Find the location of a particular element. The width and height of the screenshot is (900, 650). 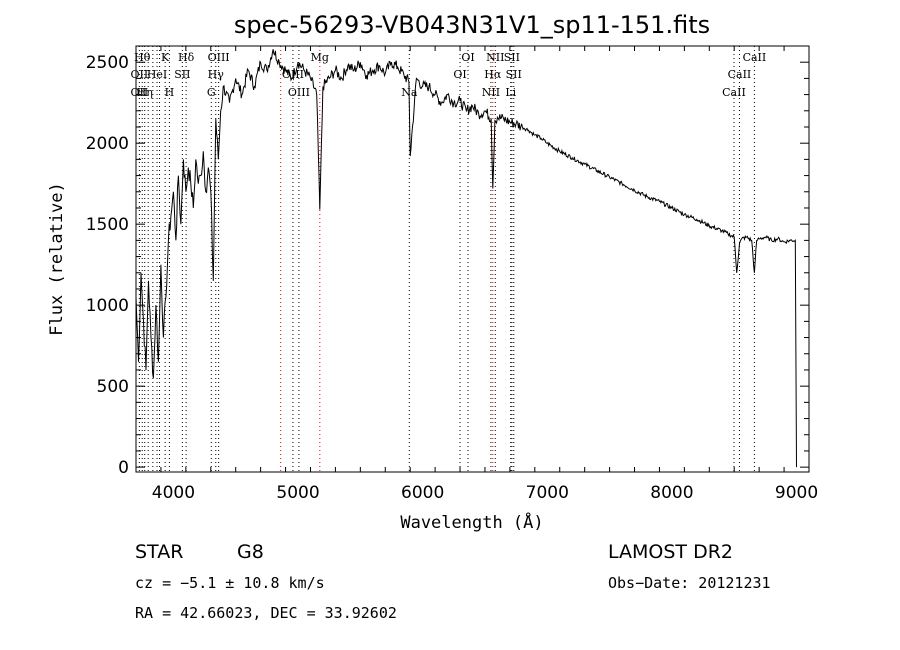

x-axis-label: Wavelength (Å) is located at coordinates (471, 522).